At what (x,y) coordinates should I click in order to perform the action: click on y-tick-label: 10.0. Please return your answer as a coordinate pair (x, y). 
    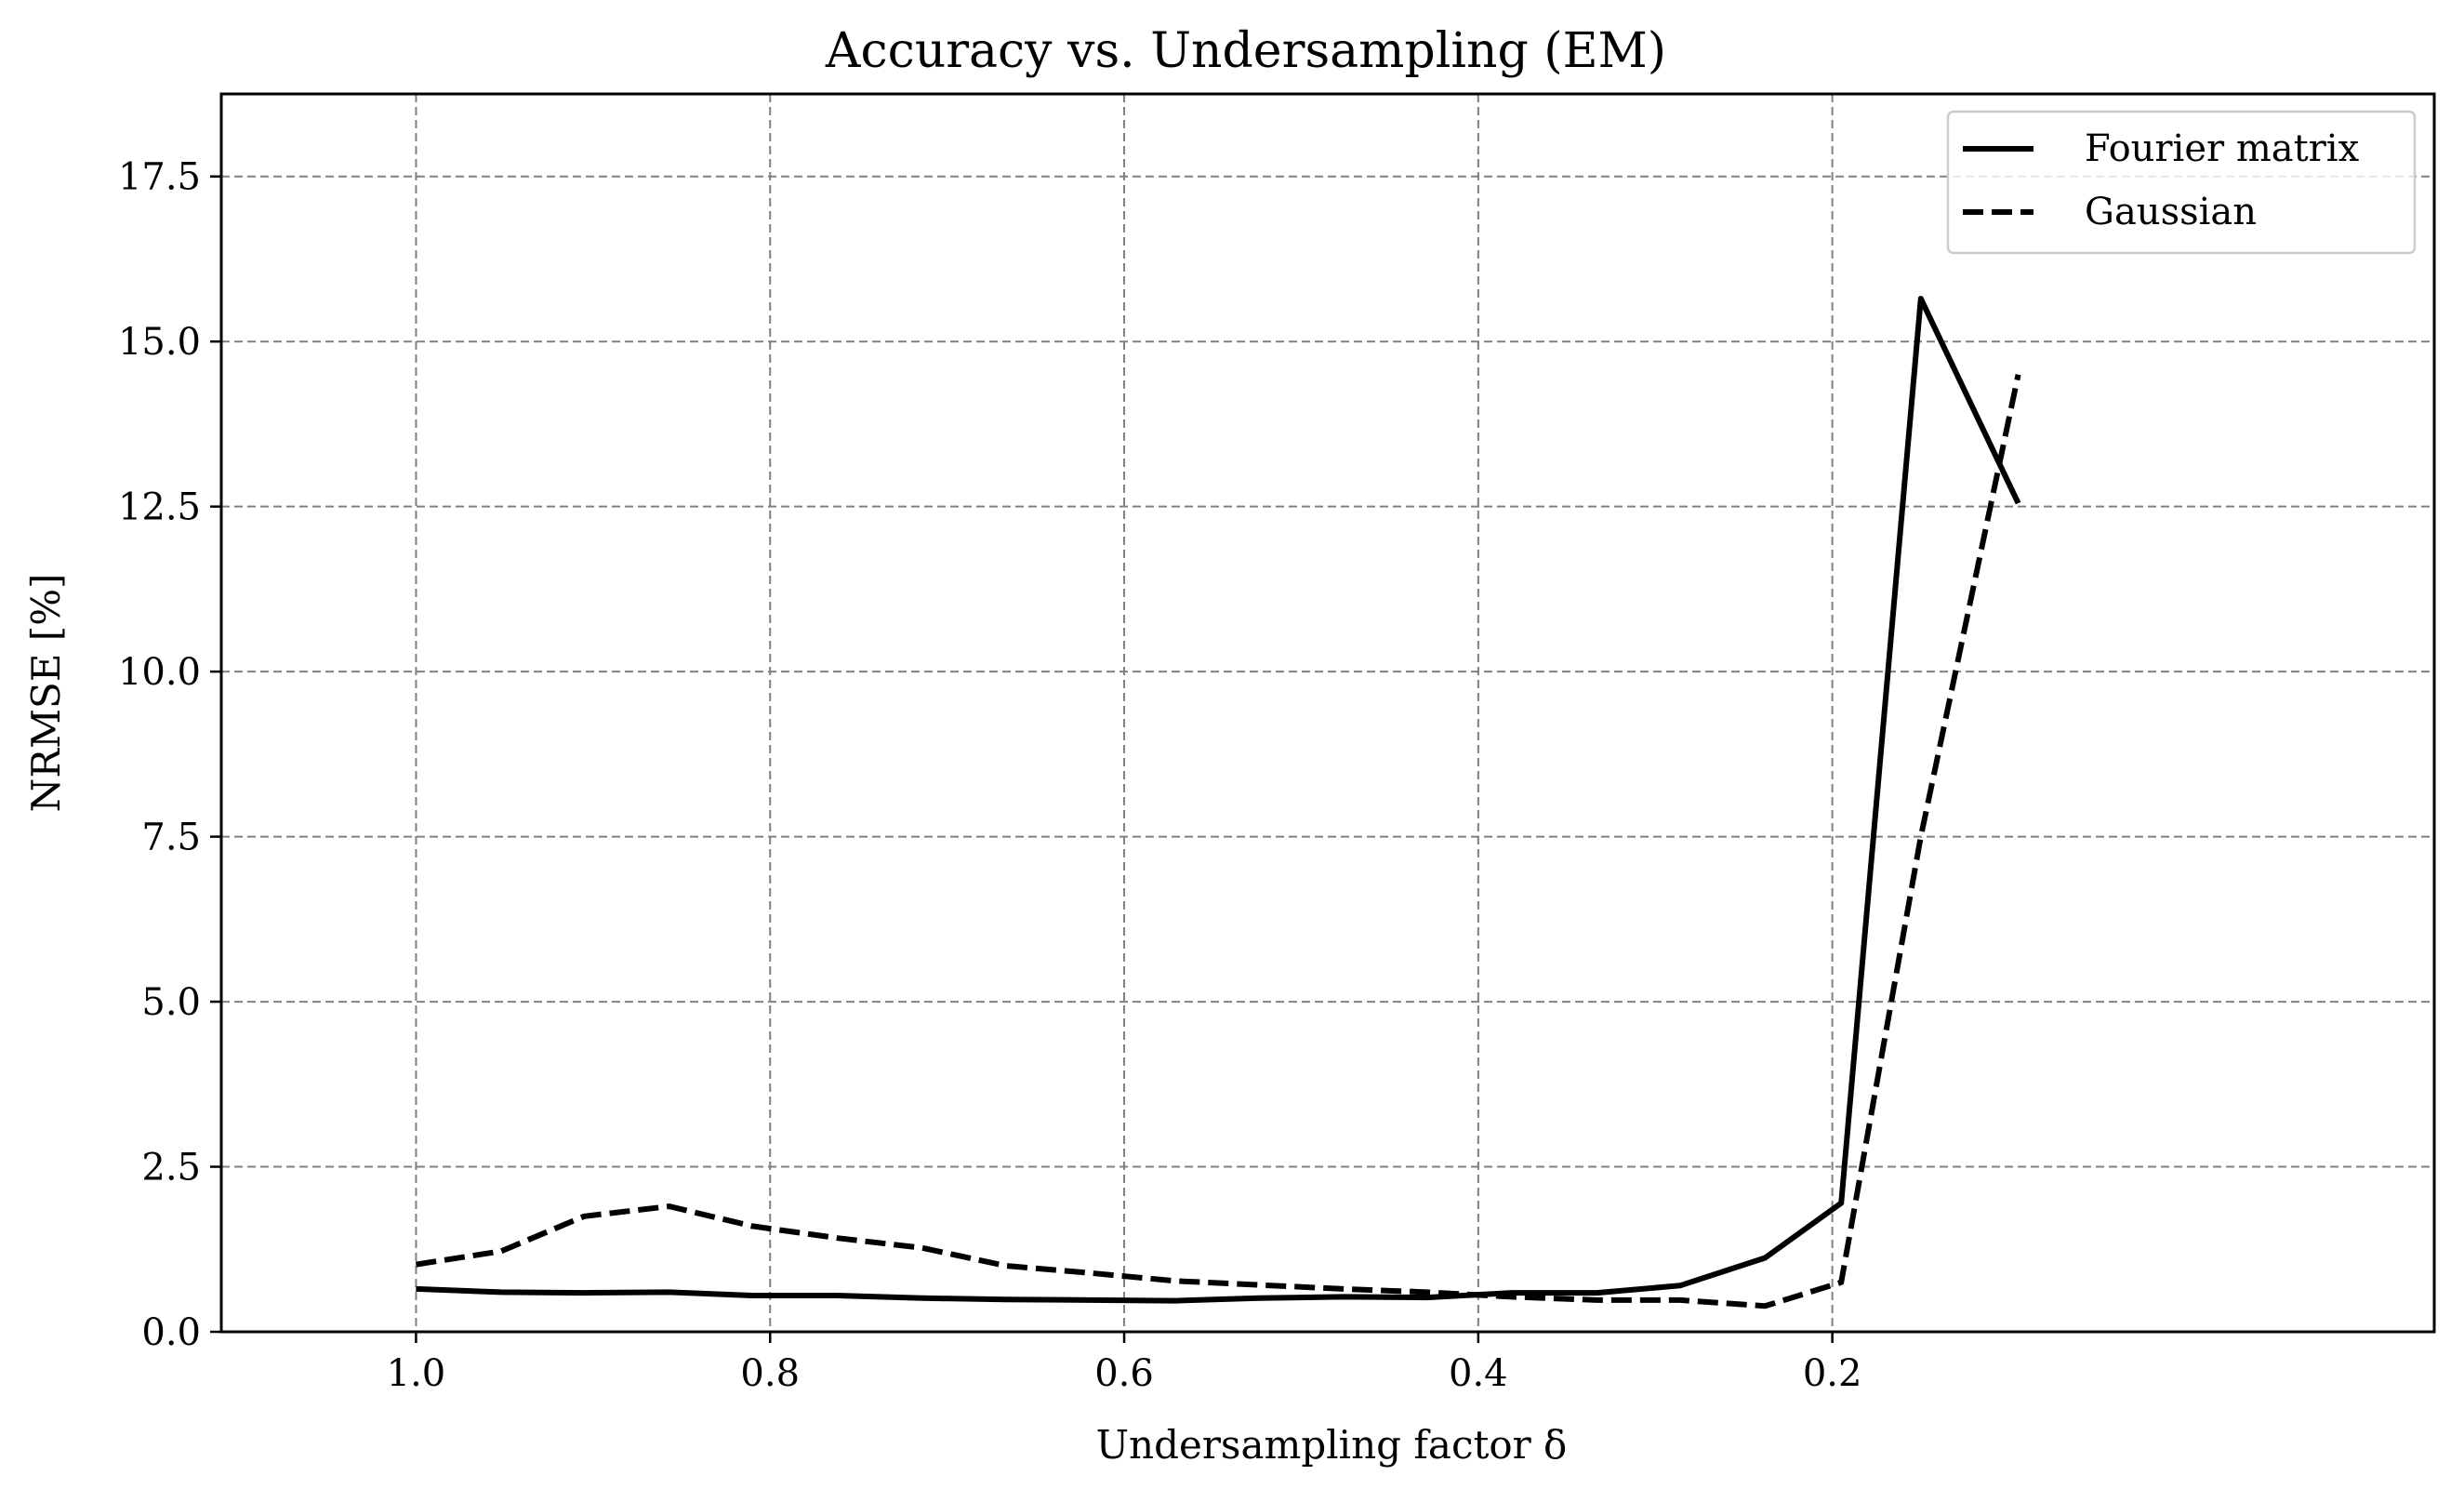
    Looking at the image, I should click on (159, 672).